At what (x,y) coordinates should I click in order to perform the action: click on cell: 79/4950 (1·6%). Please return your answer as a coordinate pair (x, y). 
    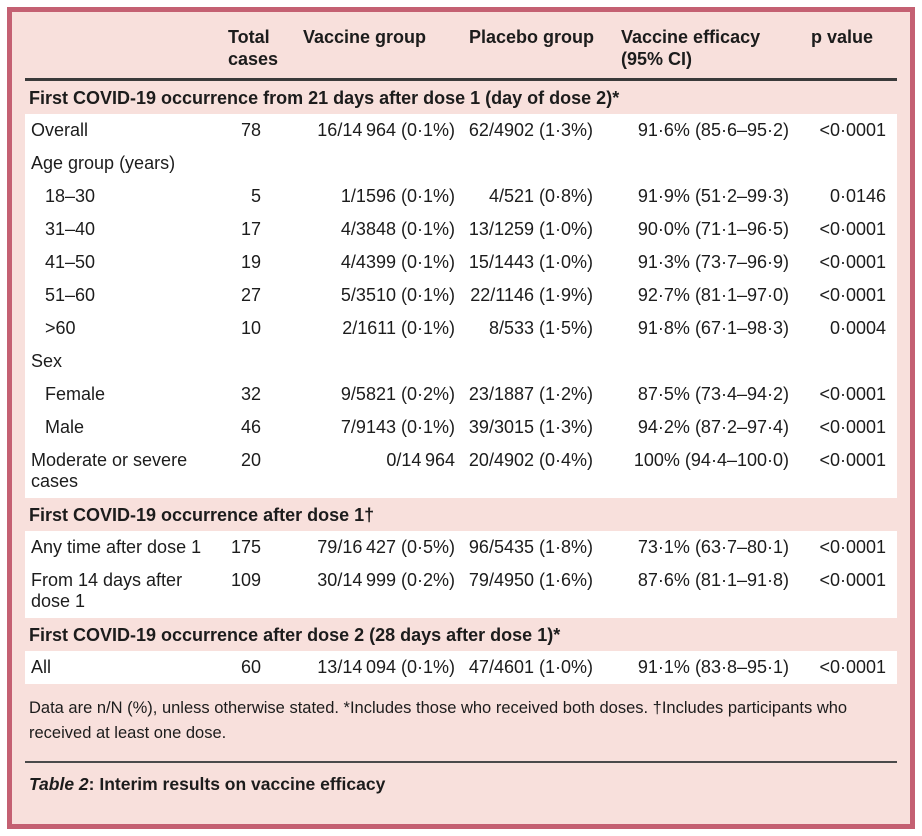
    Looking at the image, I should click on (530, 580).